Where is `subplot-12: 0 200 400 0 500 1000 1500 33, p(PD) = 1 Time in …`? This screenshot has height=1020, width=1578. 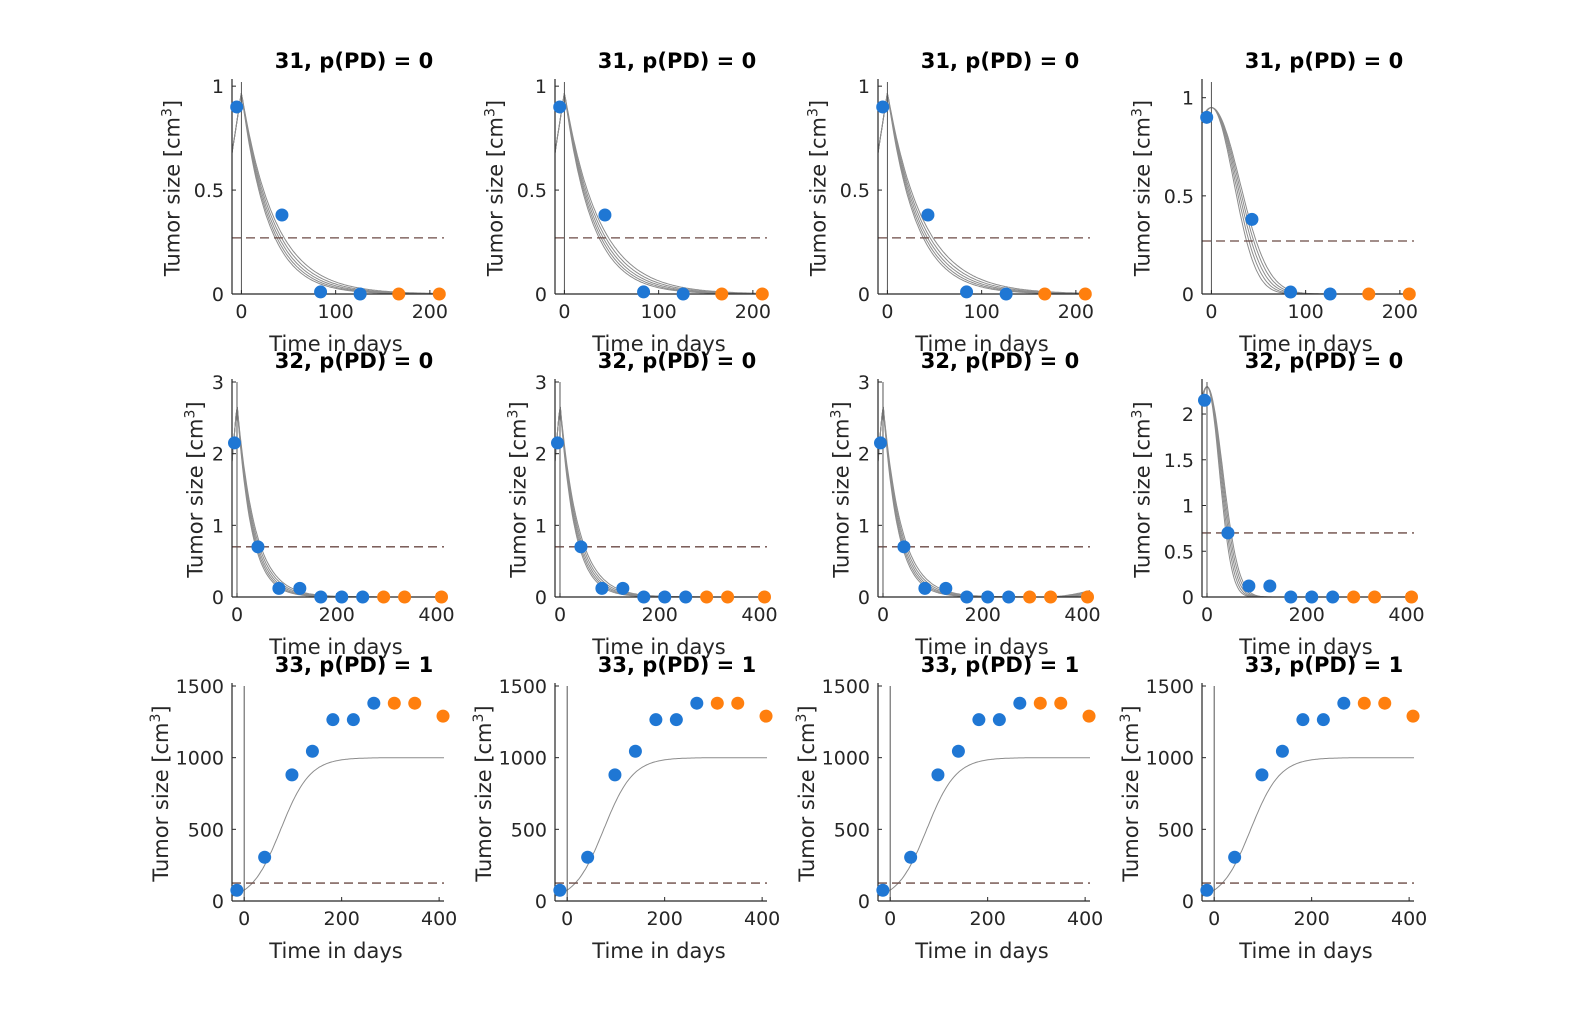 subplot-12: 0 200 400 0 500 1000 1500 33, p(PD) = 1 Time in … is located at coordinates (1272, 808).